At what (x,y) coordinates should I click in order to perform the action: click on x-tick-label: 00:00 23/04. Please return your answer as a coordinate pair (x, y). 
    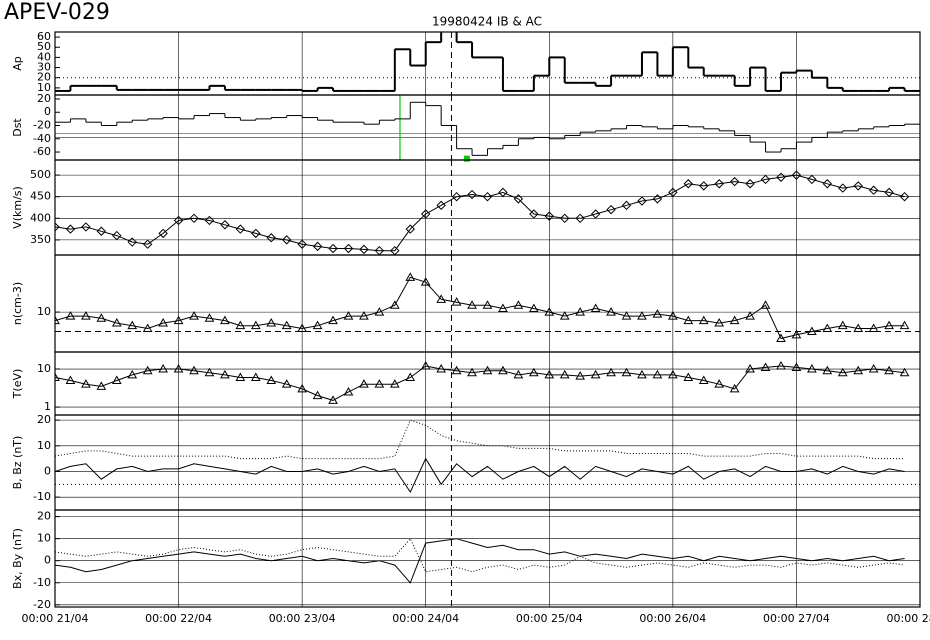
    Looking at the image, I should click on (302, 618).